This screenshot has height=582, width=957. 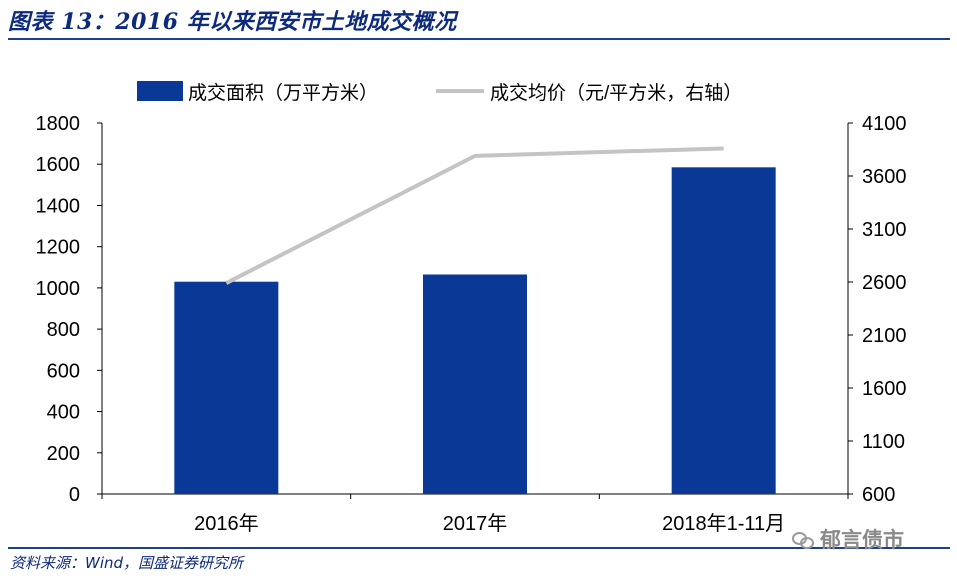 What do you see at coordinates (474, 215) in the screenshot?
I see `price-line` at bounding box center [474, 215].